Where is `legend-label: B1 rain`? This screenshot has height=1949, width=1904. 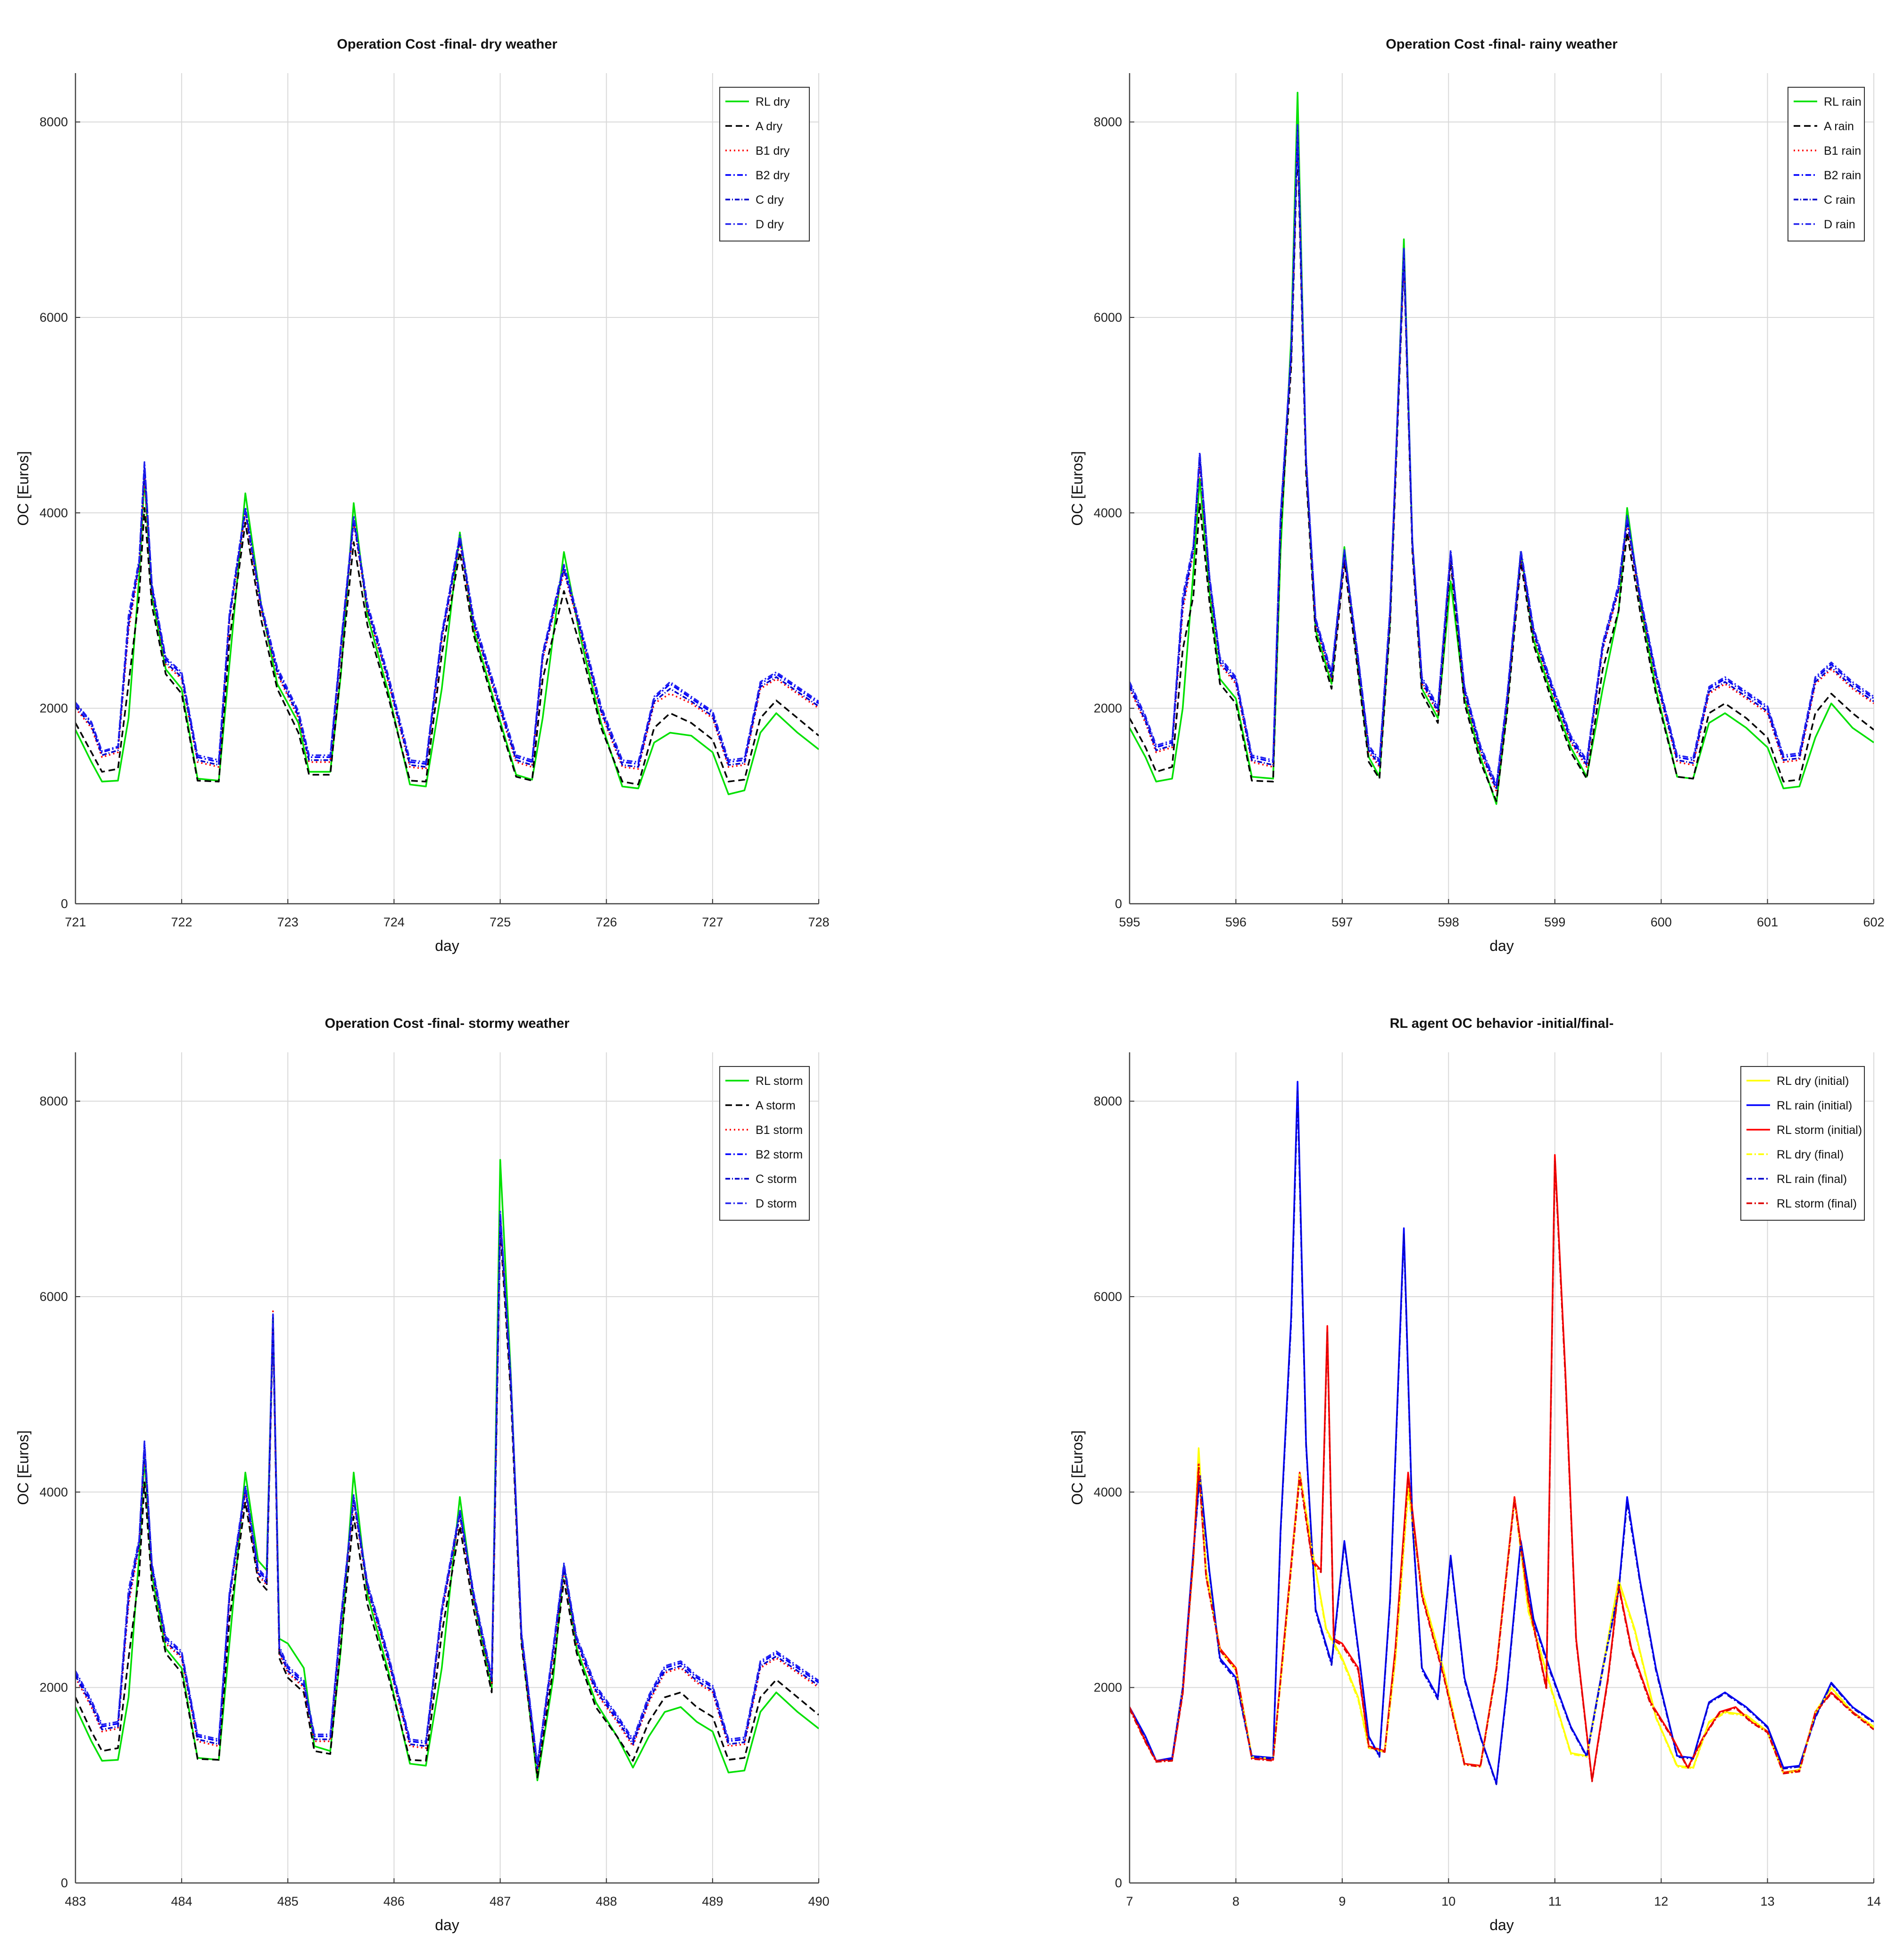 legend-label: B1 rain is located at coordinates (1842, 151).